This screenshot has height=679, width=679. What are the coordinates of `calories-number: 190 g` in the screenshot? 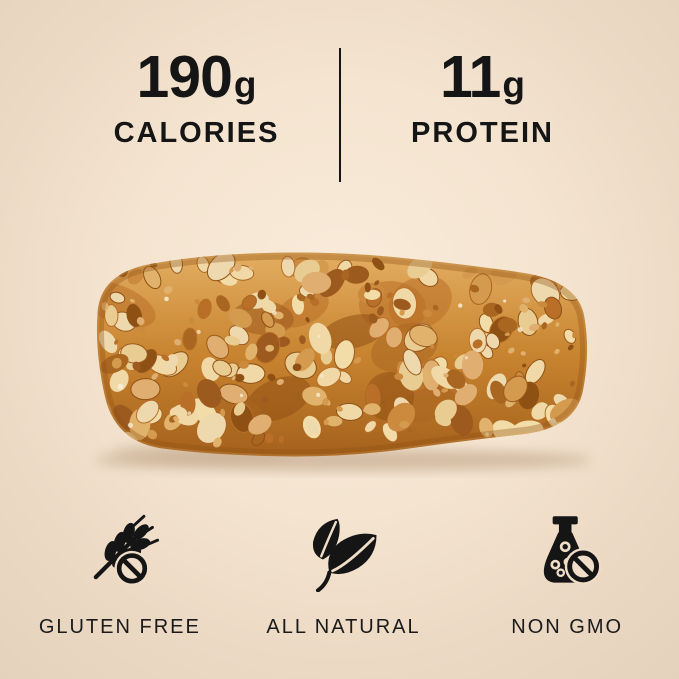 It's located at (196, 77).